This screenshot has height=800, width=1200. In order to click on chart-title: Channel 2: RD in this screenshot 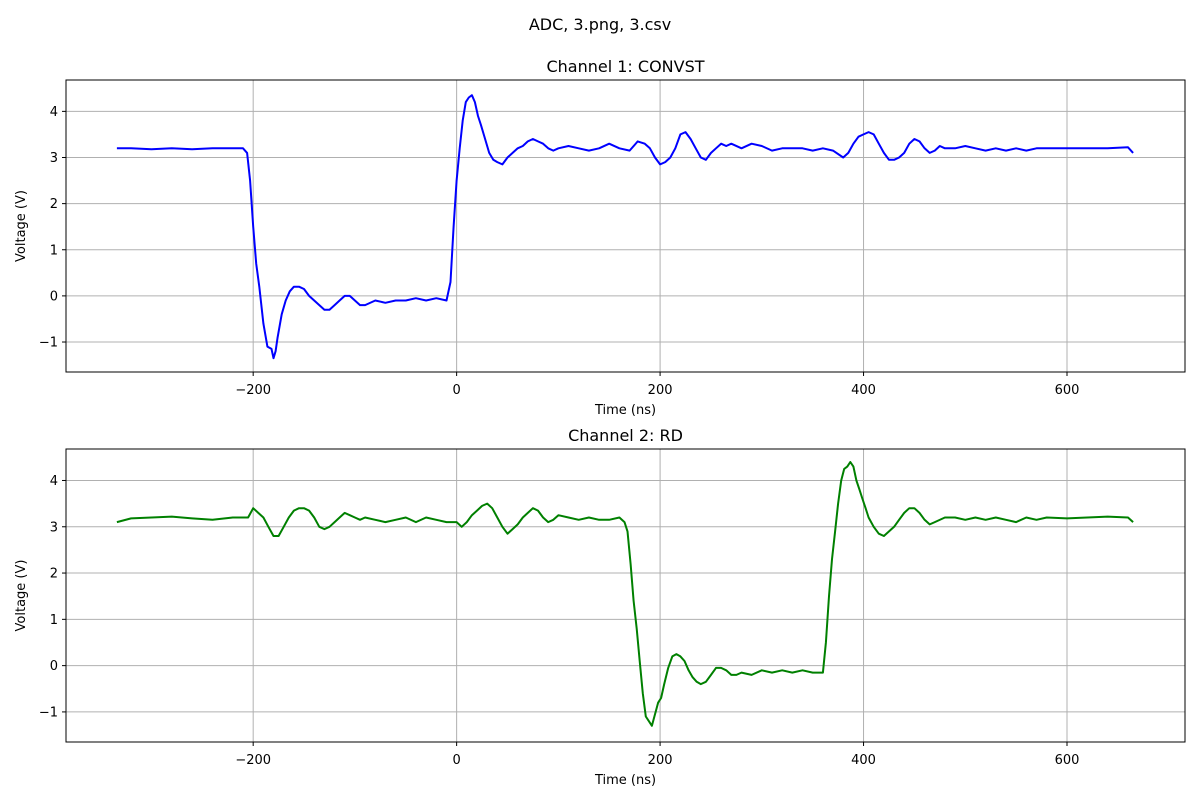, I will do `click(625, 435)`.